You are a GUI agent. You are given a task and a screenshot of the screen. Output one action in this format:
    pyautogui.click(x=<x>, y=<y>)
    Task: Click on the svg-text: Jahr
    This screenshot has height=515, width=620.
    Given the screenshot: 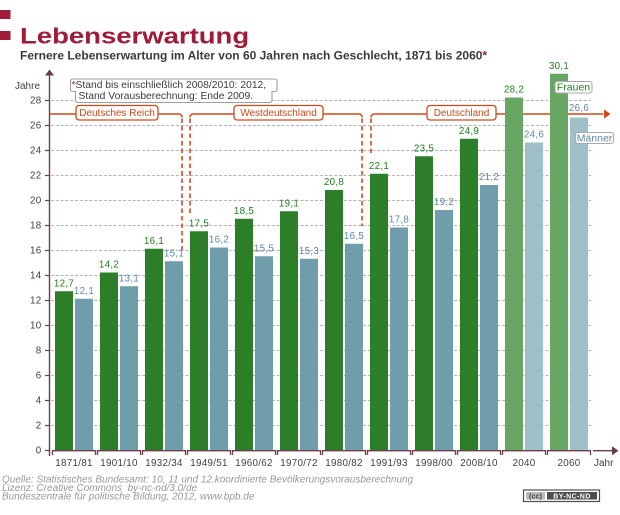 What is the action you would take?
    pyautogui.click(x=604, y=463)
    